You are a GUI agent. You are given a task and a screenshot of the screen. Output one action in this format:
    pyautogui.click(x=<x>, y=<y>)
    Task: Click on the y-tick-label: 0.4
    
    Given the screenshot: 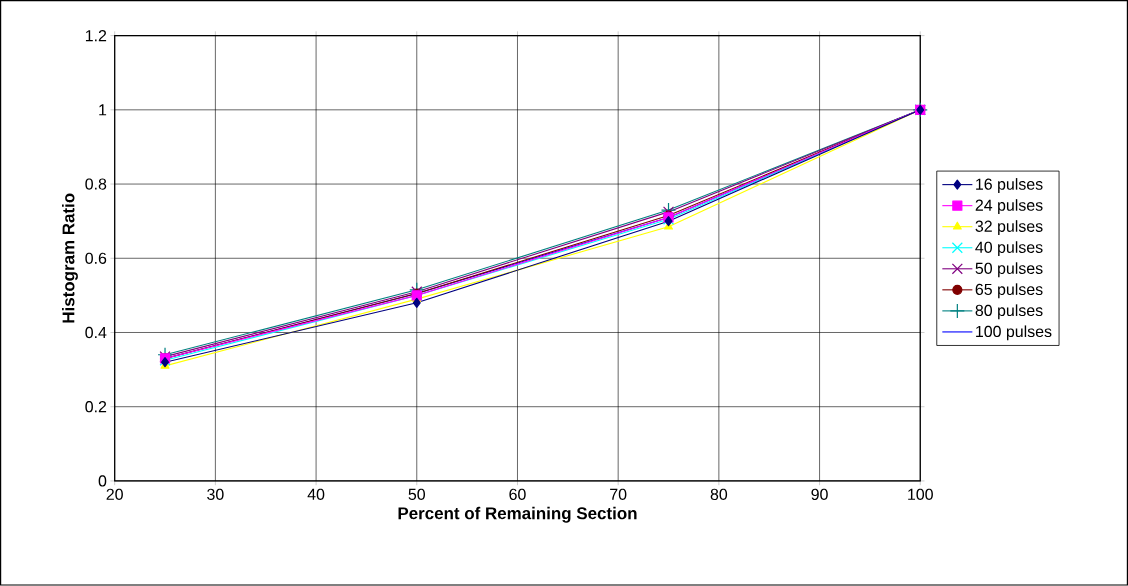 What is the action you would take?
    pyautogui.click(x=96, y=333)
    